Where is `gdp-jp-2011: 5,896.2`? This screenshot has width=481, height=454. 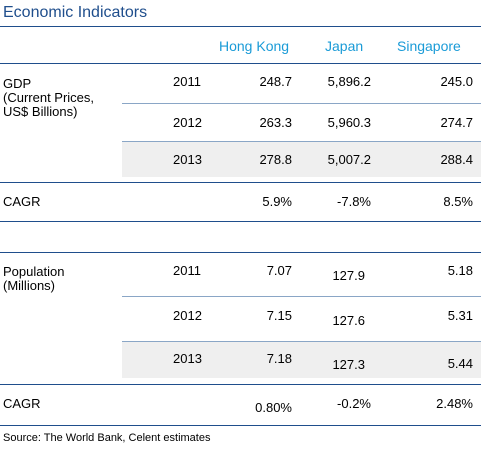
gdp-jp-2011: 5,896.2 is located at coordinates (349, 81).